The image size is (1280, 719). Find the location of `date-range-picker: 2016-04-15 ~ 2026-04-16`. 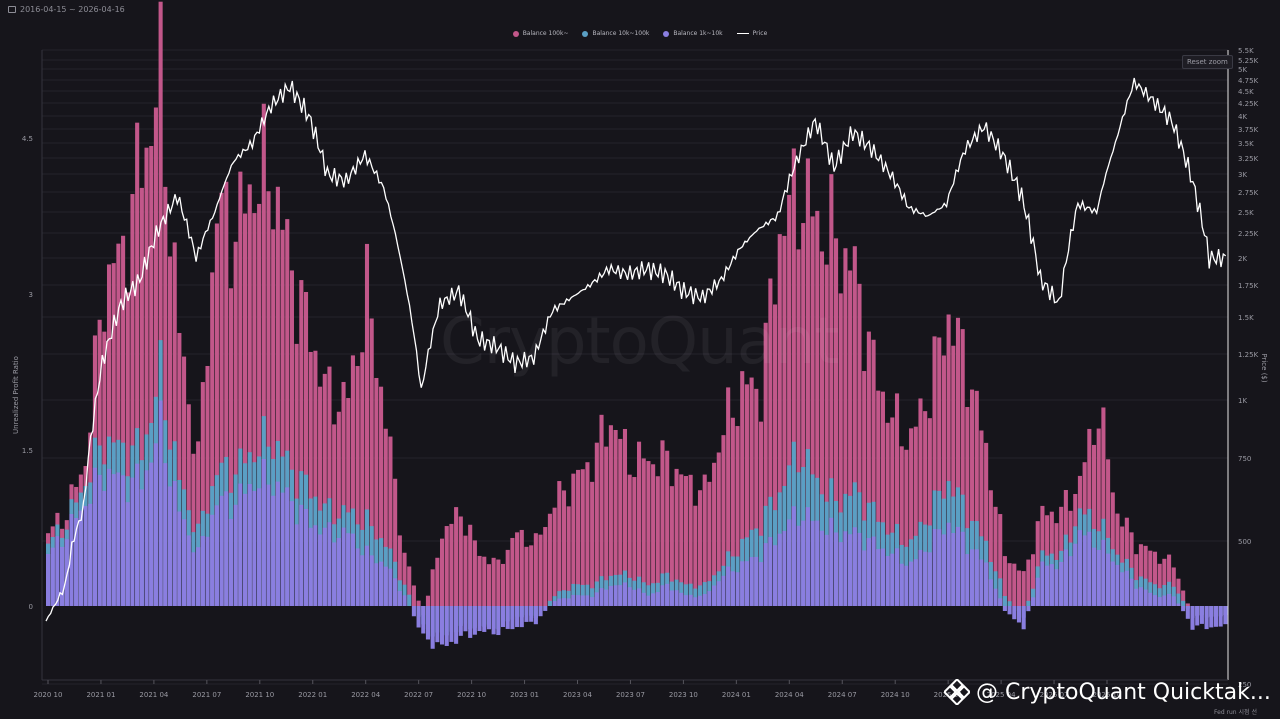

date-range-picker: 2016-04-15 ~ 2026-04-16 is located at coordinates (66, 9).